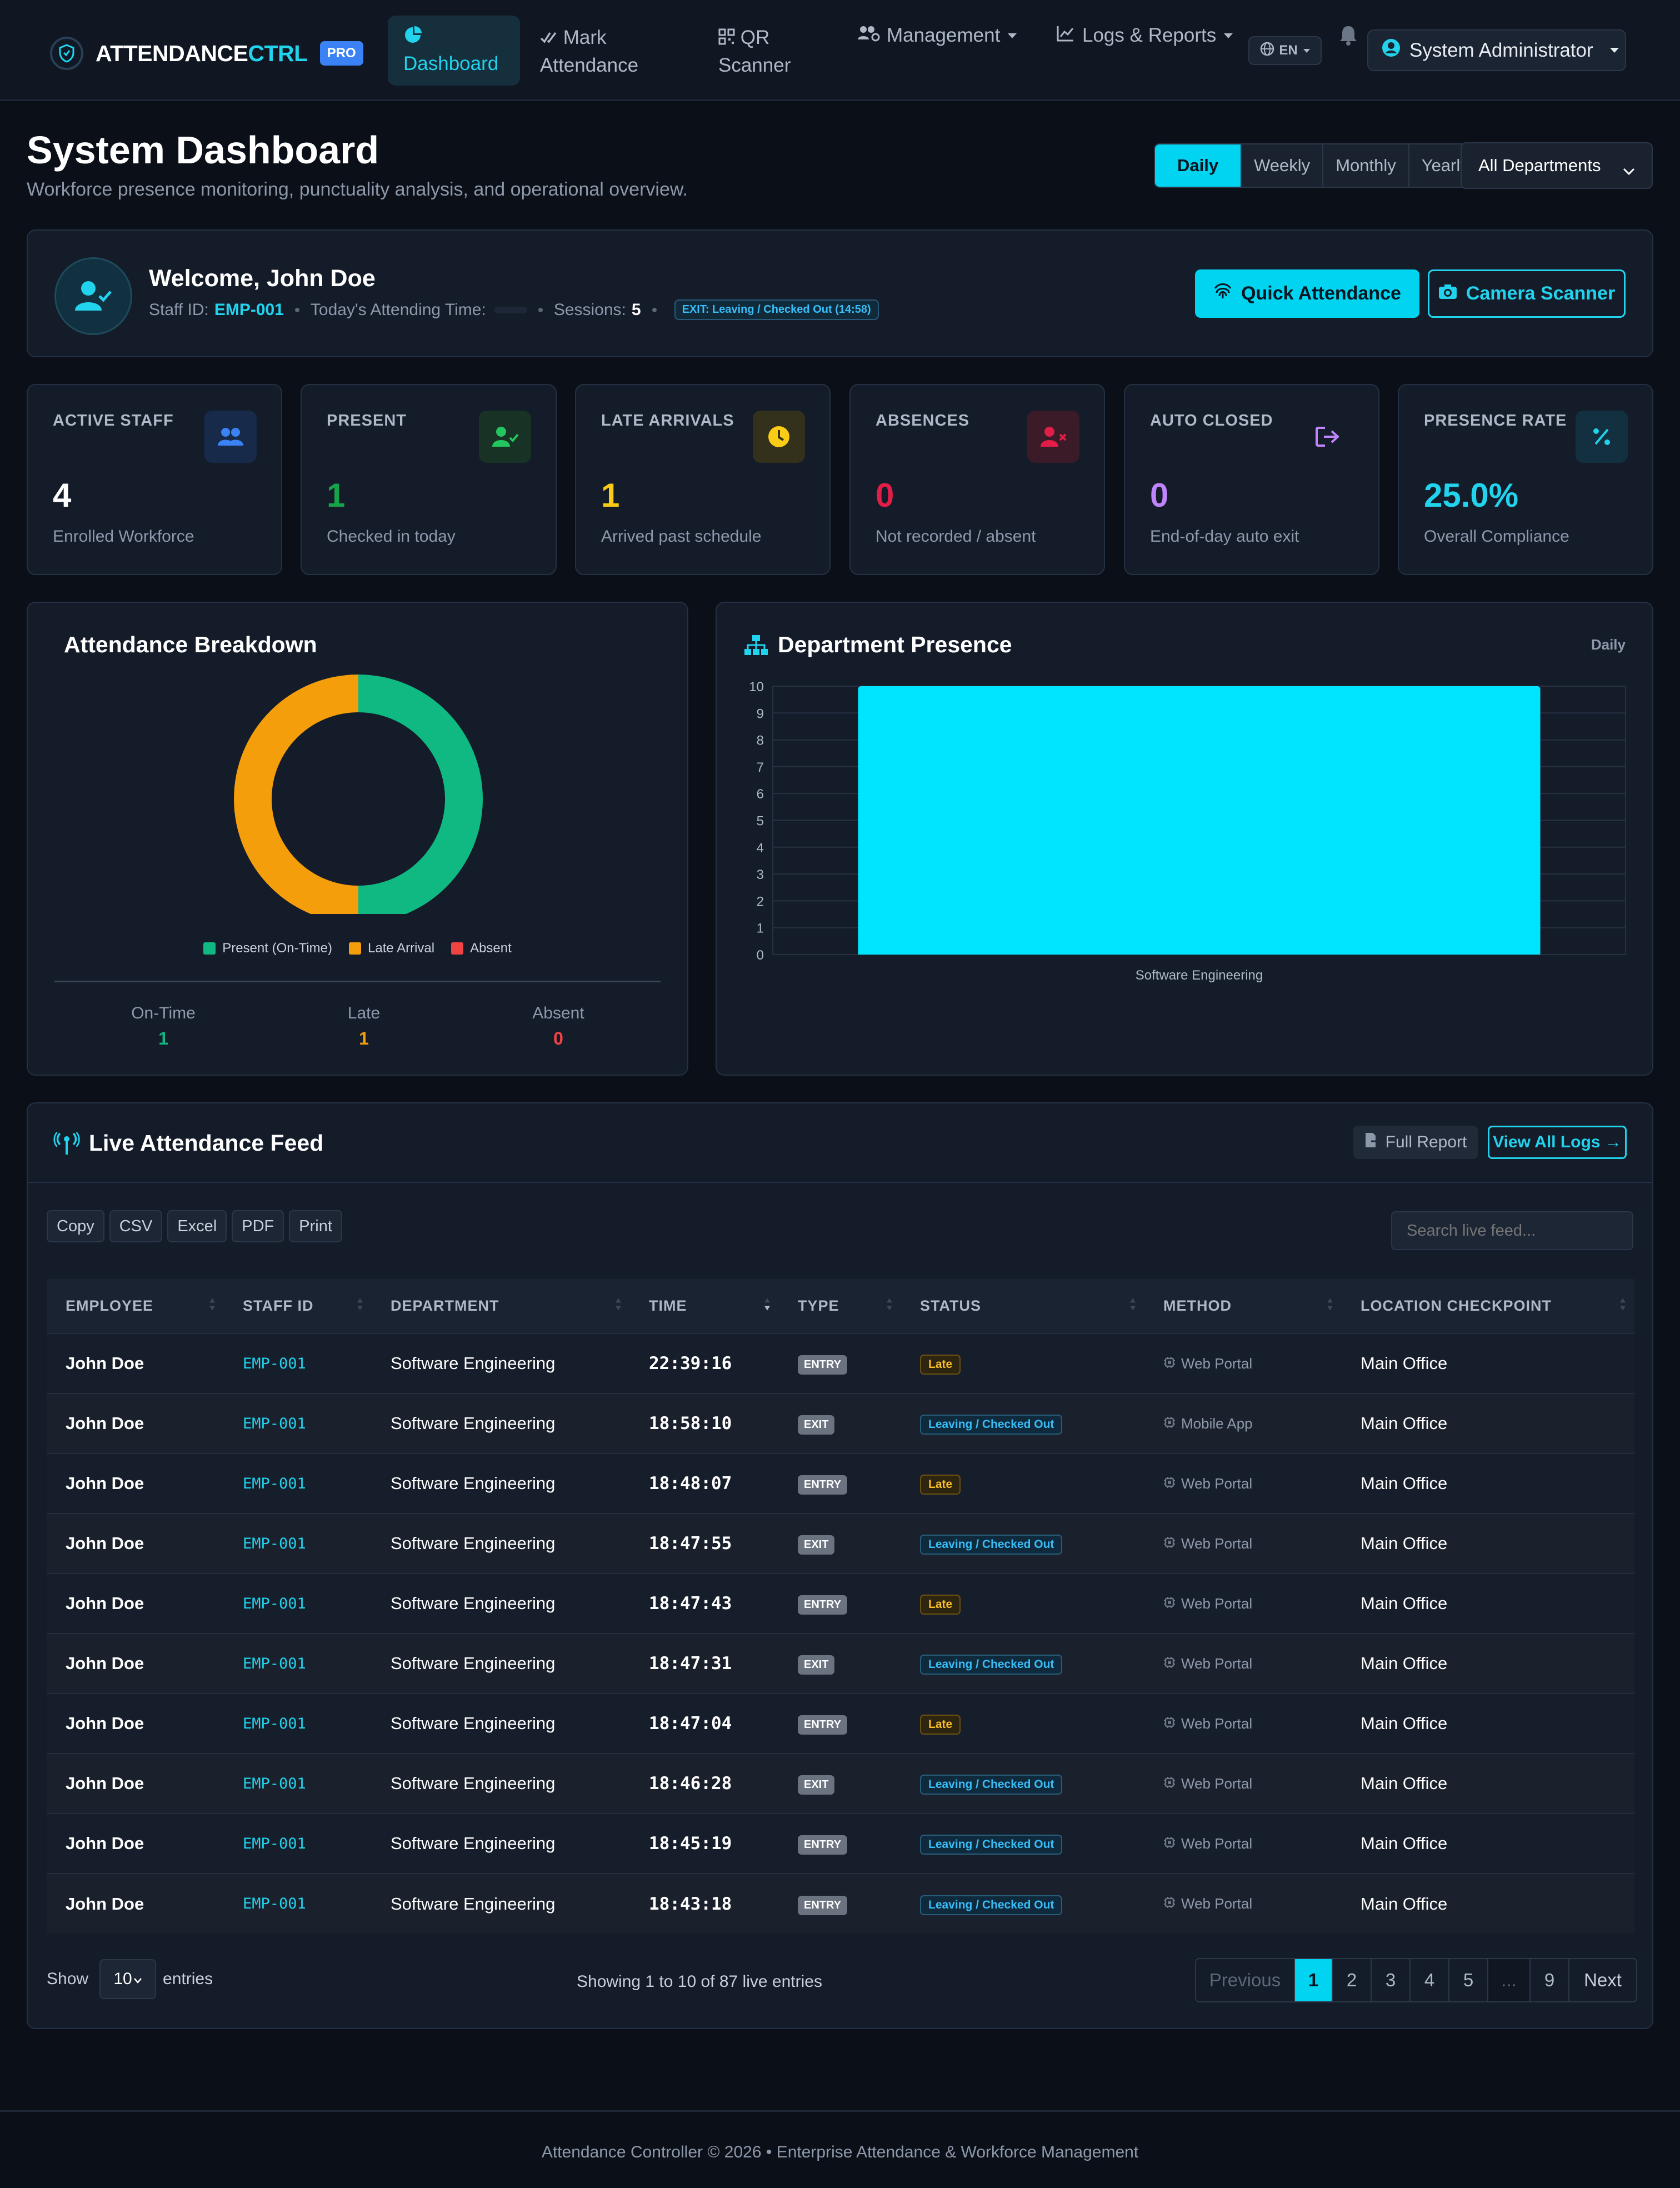 This screenshot has width=1680, height=2188. I want to click on search-feed-input, so click(1512, 1231).